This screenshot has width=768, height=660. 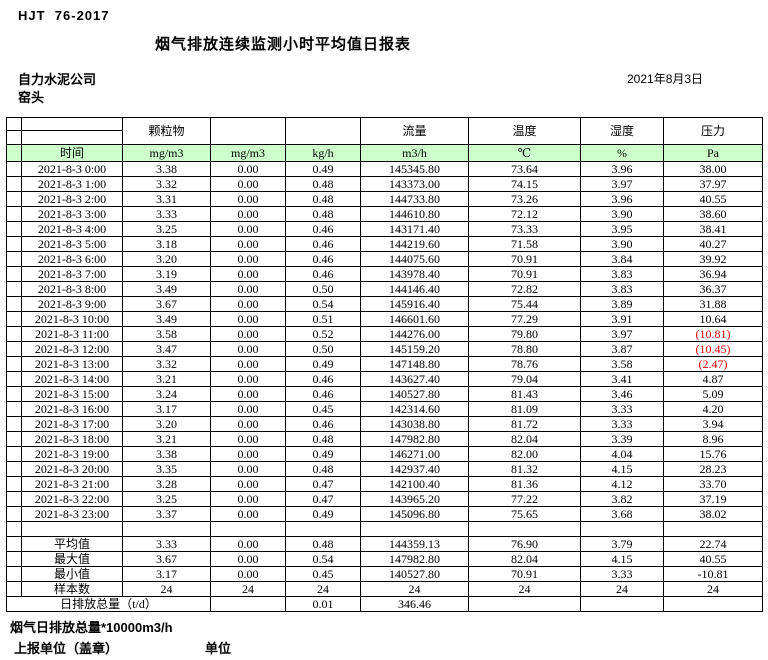 What do you see at coordinates (524, 131) in the screenshot?
I see `col-header-temp: 温度` at bounding box center [524, 131].